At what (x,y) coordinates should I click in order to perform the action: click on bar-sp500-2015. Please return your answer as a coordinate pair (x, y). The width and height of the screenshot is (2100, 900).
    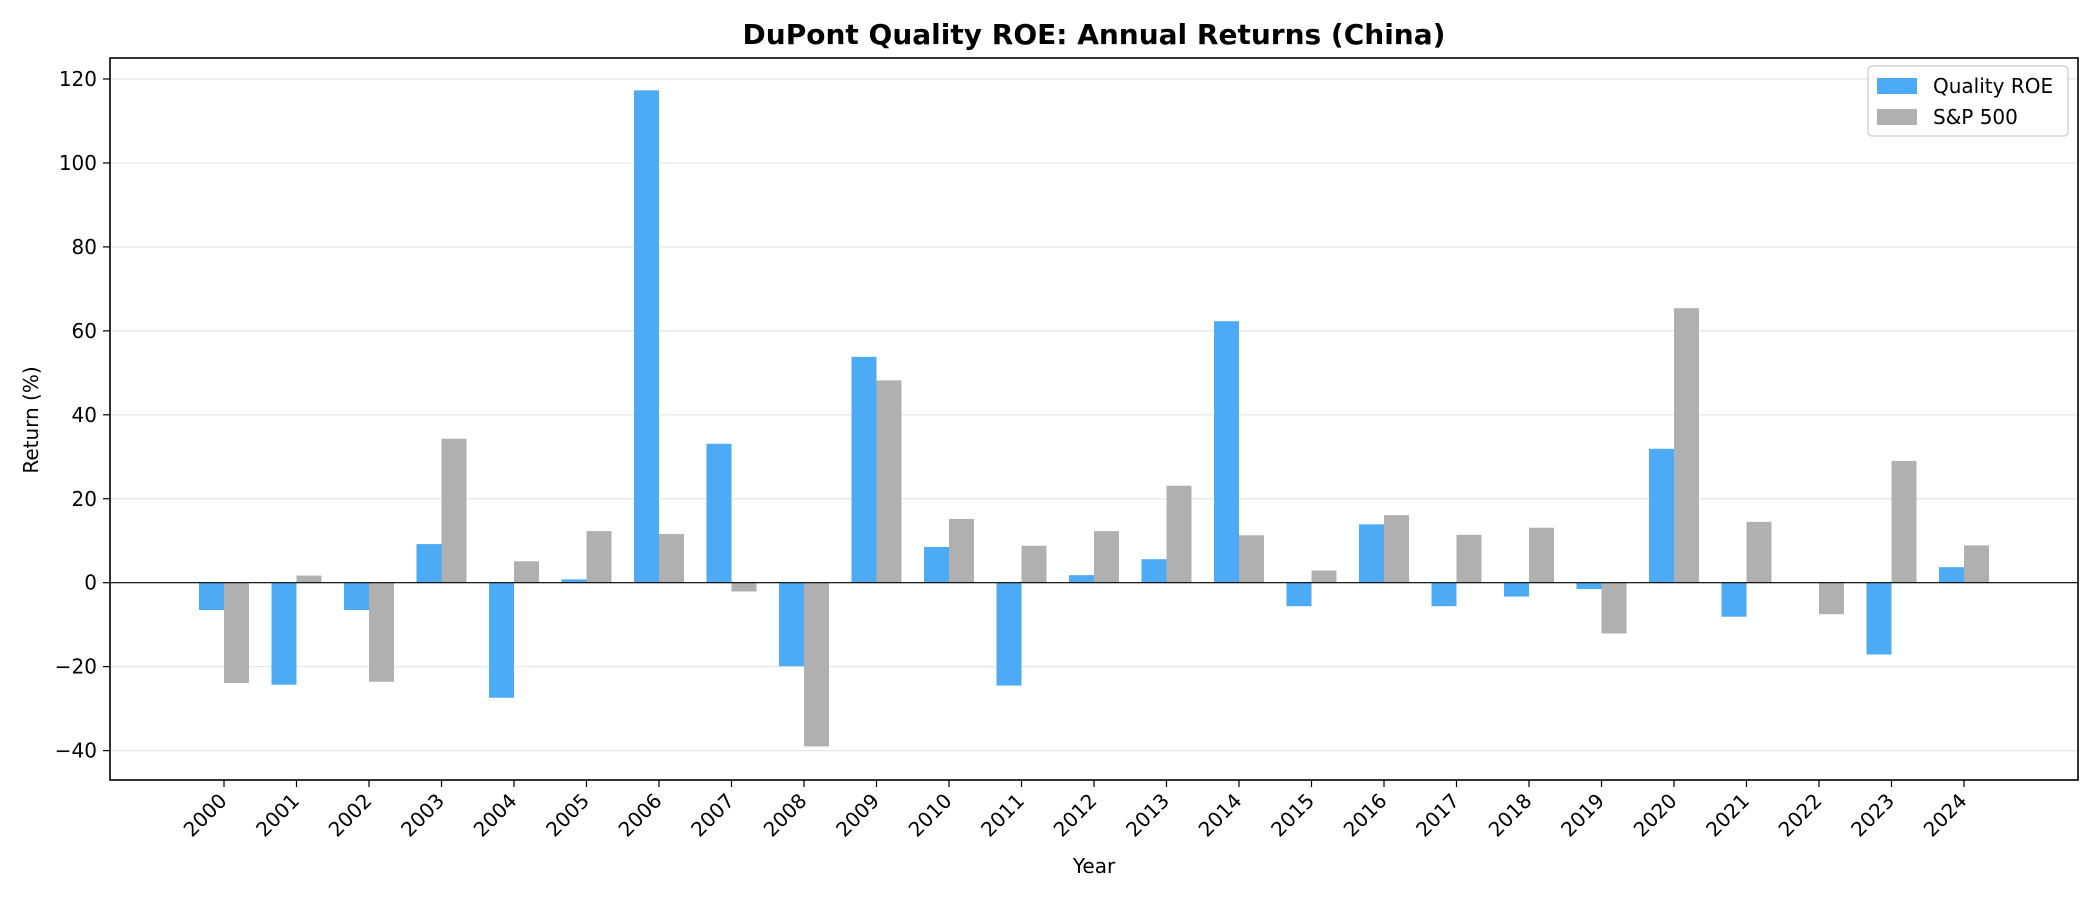
    Looking at the image, I should click on (1324, 576).